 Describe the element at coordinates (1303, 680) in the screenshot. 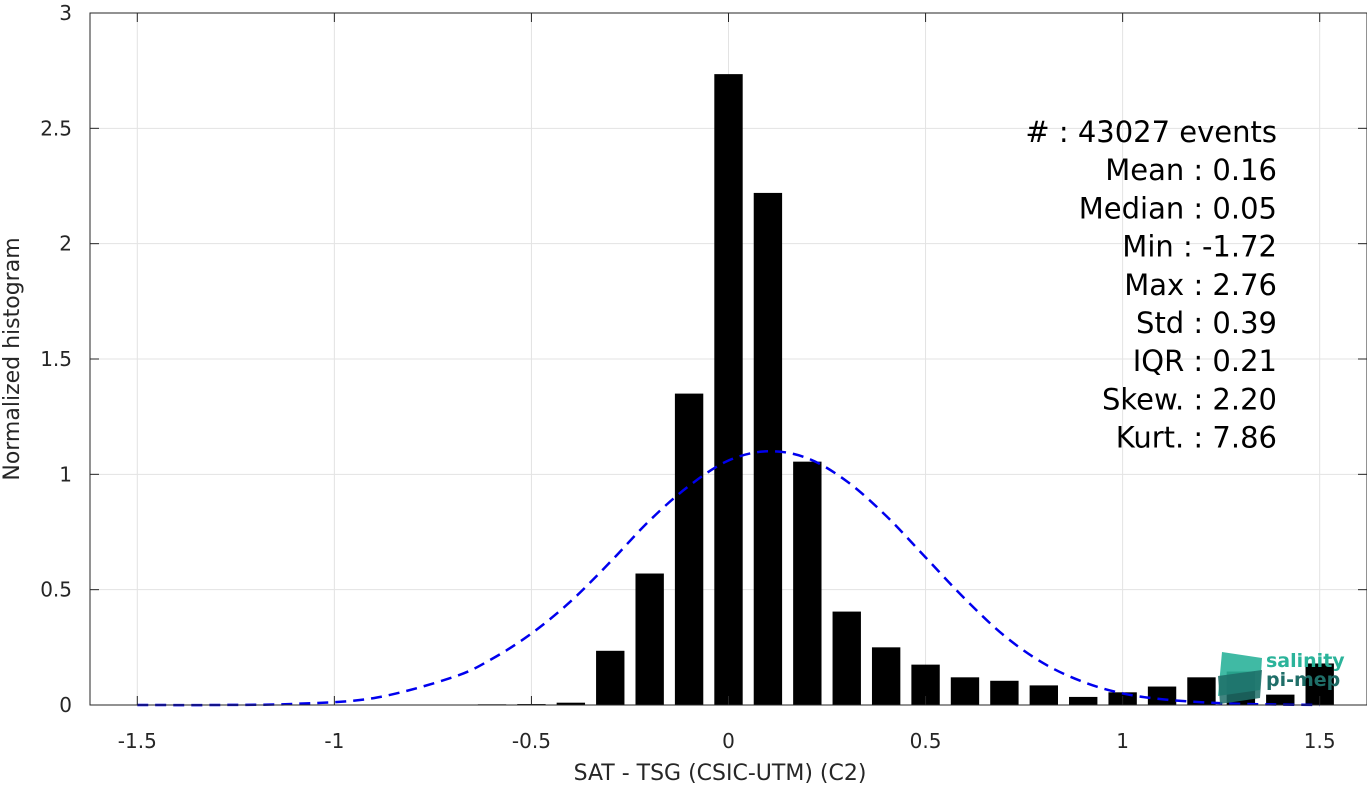

I see `logo-line2: pi-mep` at that location.